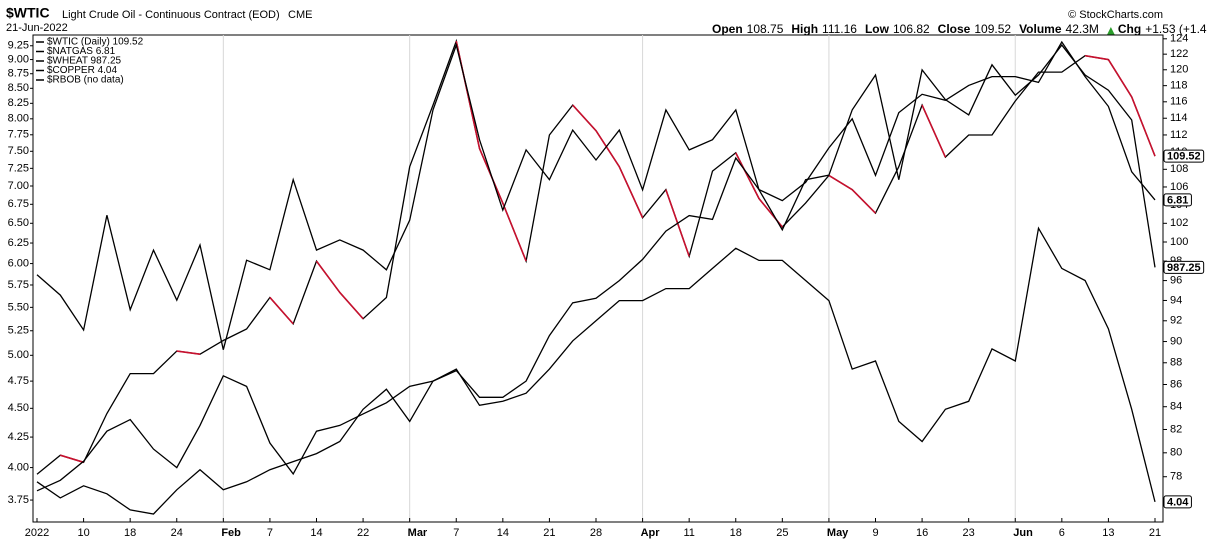 The image size is (1207, 542). What do you see at coordinates (875, 533) in the screenshot?
I see `x-tick-label: 9` at bounding box center [875, 533].